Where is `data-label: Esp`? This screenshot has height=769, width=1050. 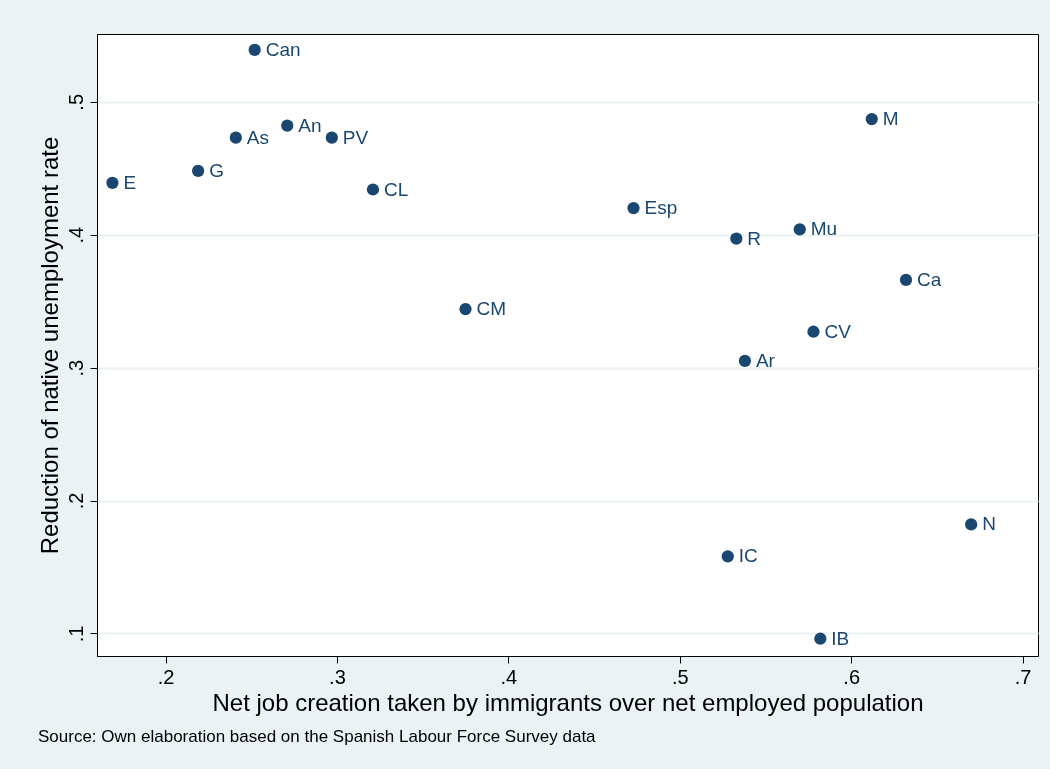 data-label: Esp is located at coordinates (661, 208).